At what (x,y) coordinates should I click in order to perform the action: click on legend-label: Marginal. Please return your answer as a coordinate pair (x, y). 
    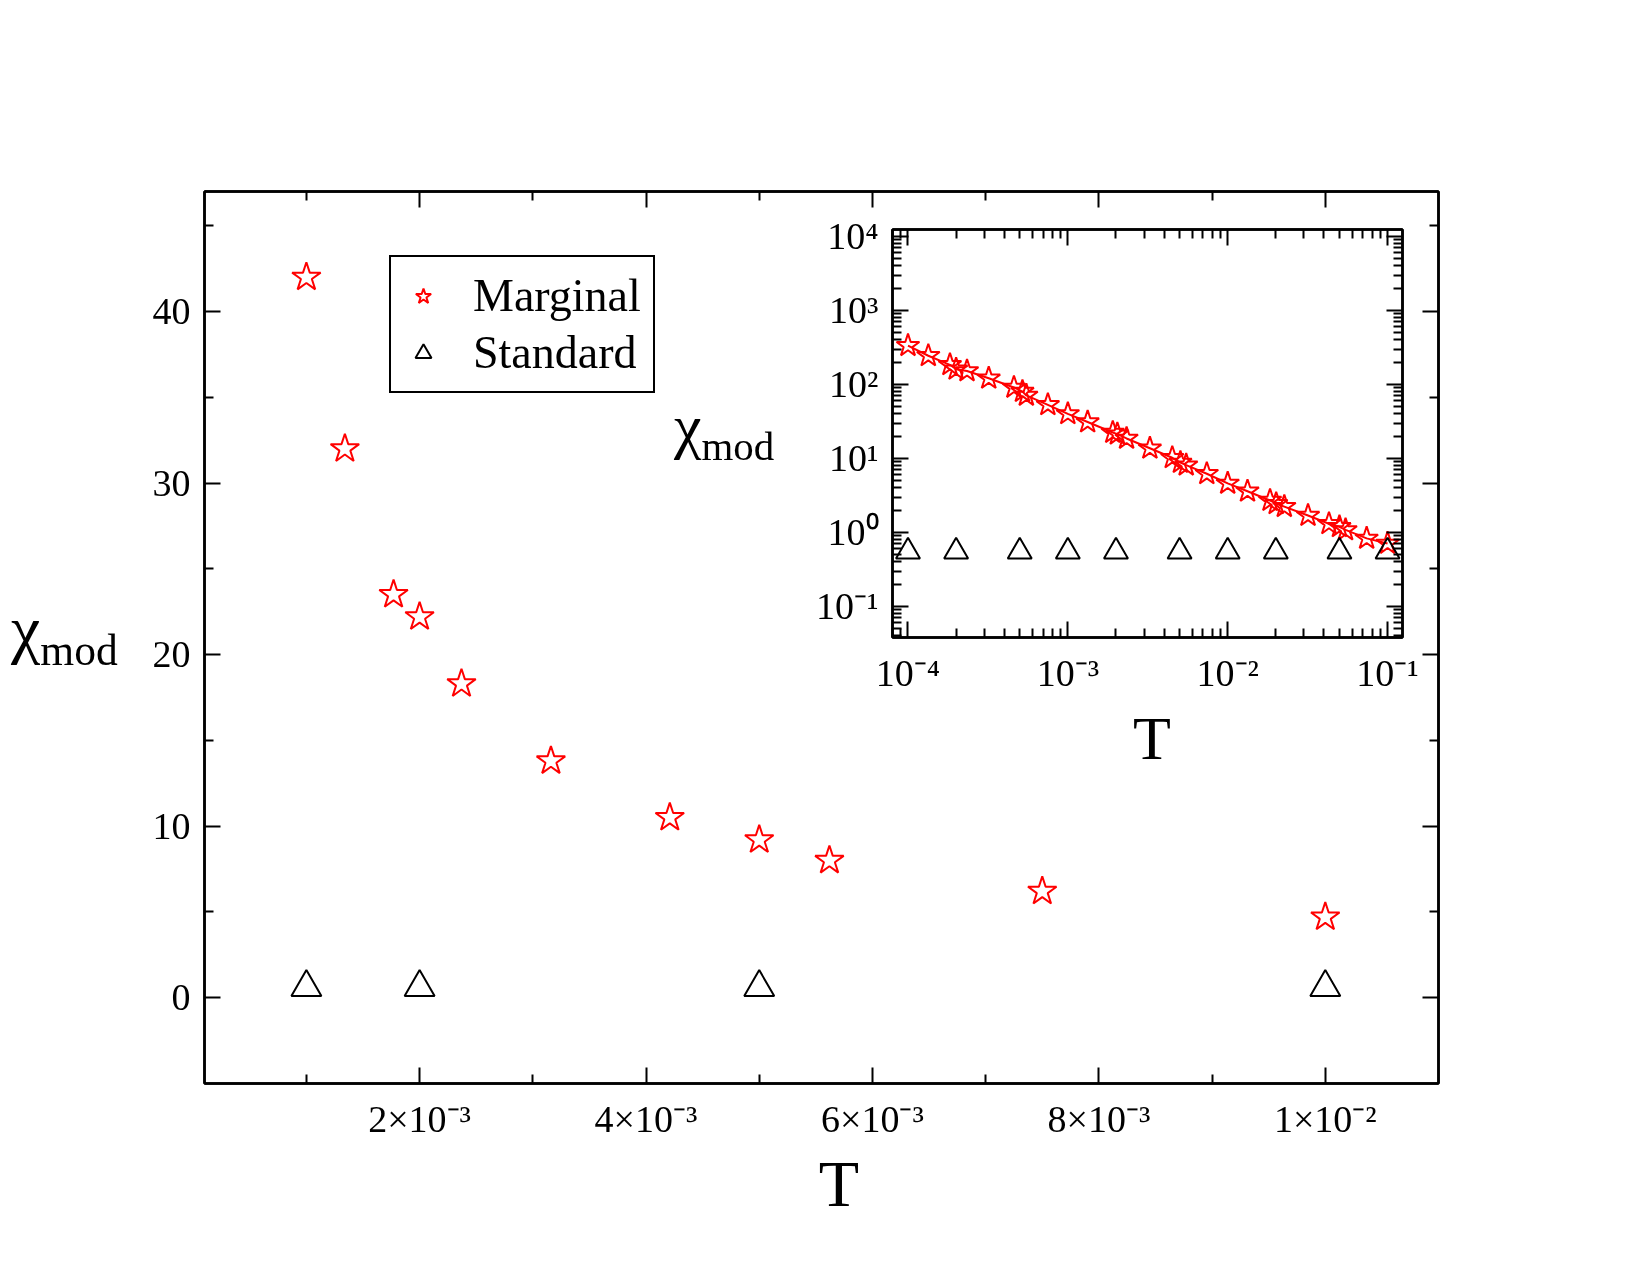
    Looking at the image, I should click on (557, 295).